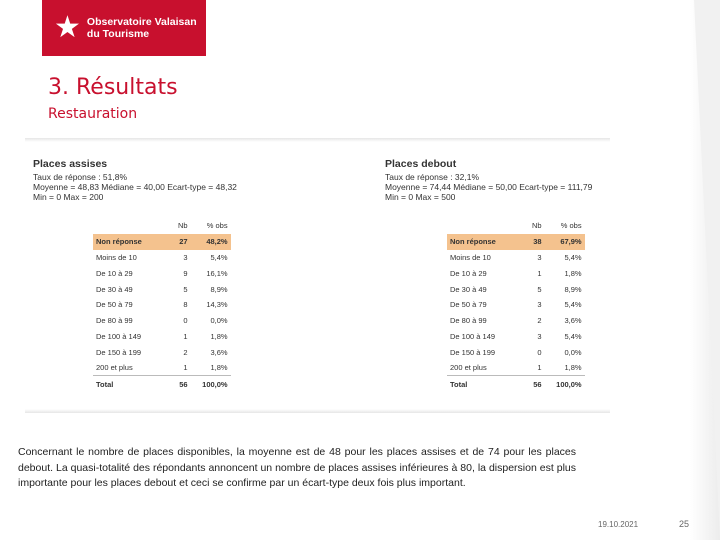 The image size is (720, 540). What do you see at coordinates (432, 177) in the screenshot?
I see `standing-response-rate: Taux de réponse : 32,1%` at bounding box center [432, 177].